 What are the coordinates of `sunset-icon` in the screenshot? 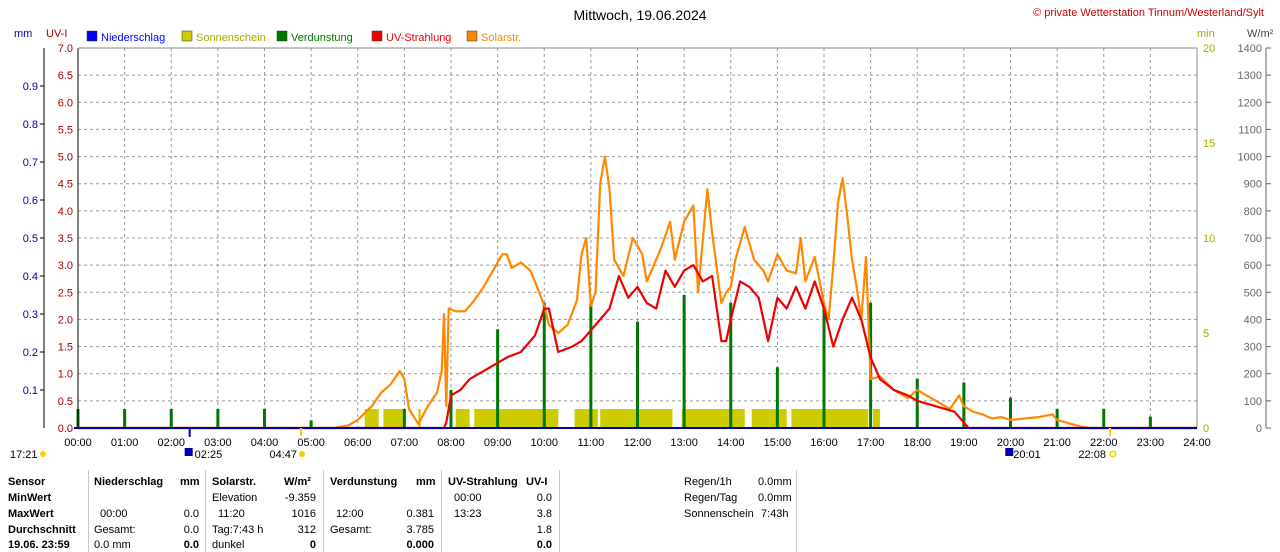 It's located at (1113, 454).